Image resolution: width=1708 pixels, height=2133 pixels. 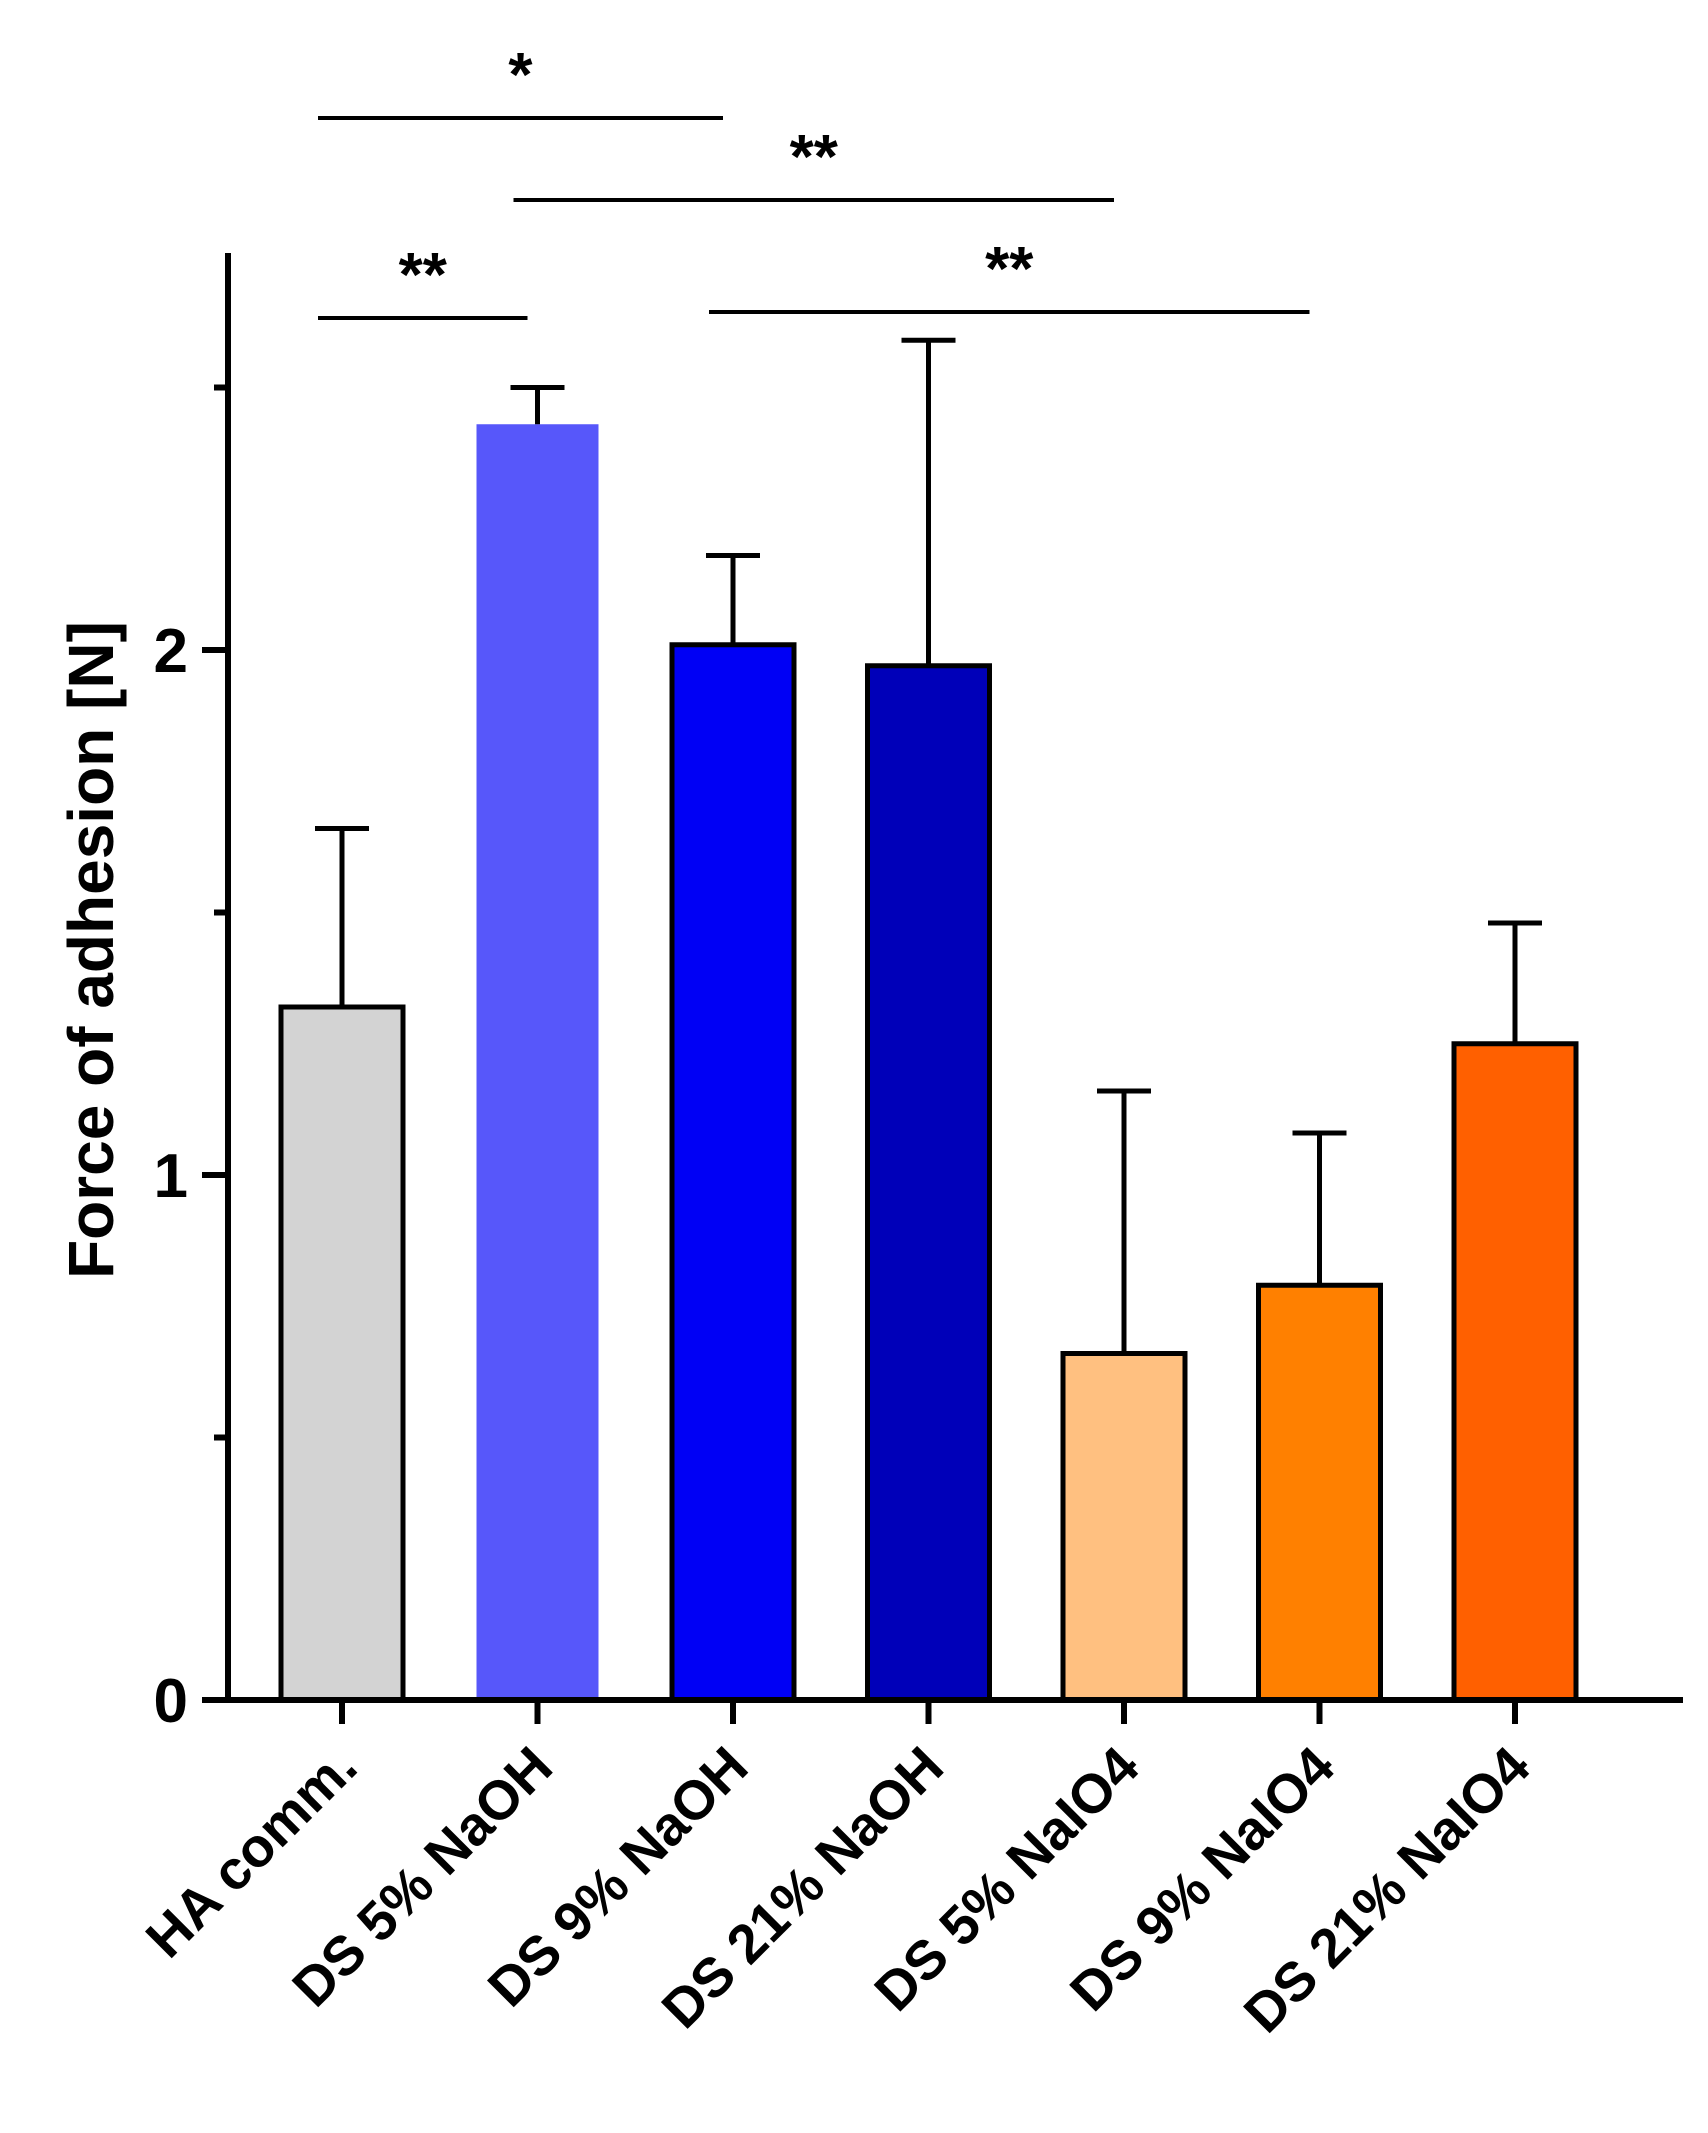 What do you see at coordinates (171, 1176) in the screenshot?
I see `y-tick-label-1: 1` at bounding box center [171, 1176].